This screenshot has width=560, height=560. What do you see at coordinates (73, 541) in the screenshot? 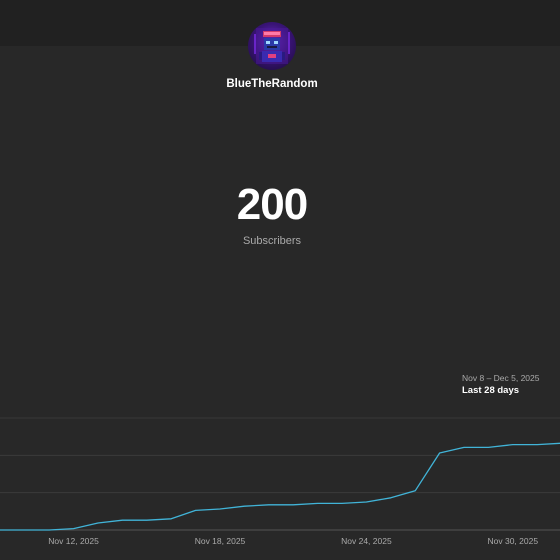
I see `x-tick-label: Nov 12, 2025` at bounding box center [73, 541].